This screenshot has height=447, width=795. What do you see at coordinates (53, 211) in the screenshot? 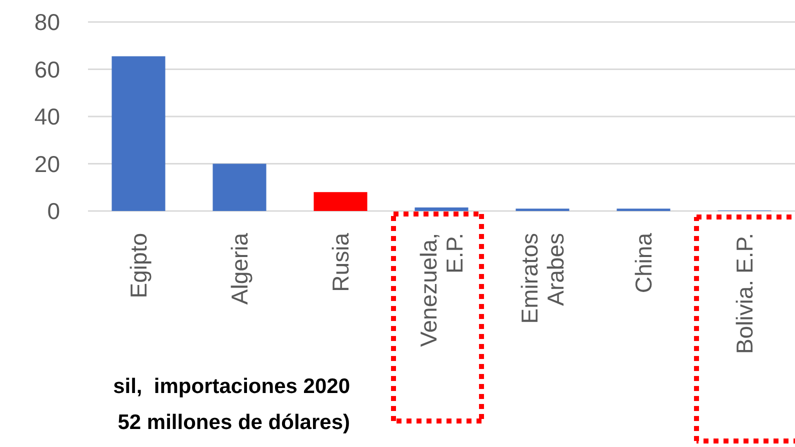
I see `y-tick-label: 0` at bounding box center [53, 211].